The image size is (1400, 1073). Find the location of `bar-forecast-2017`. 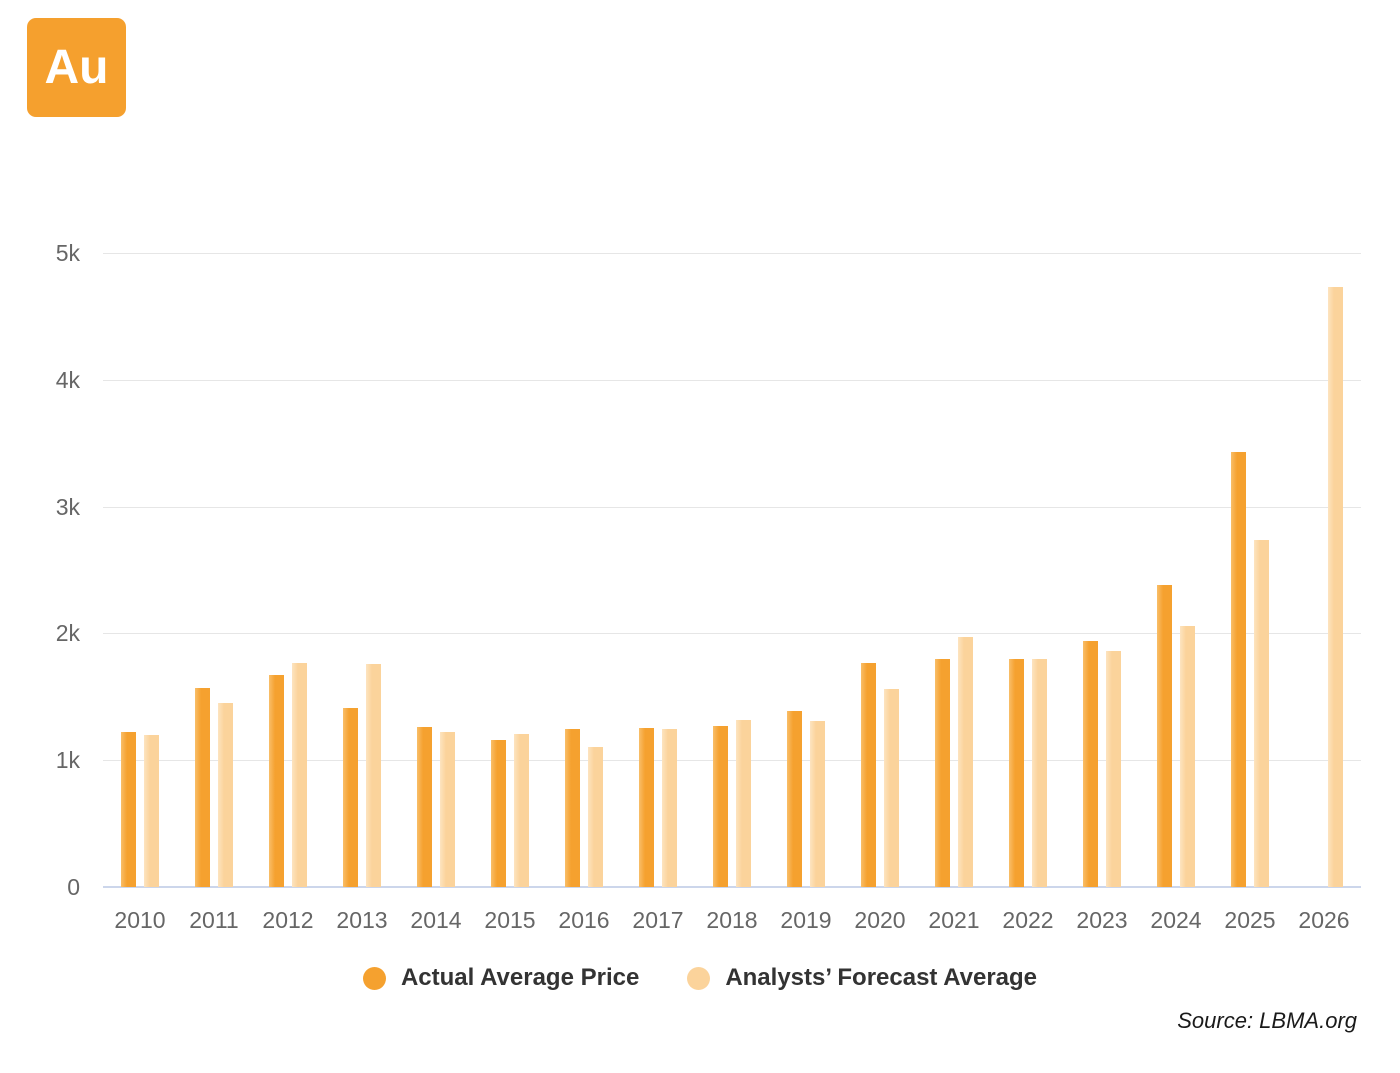

bar-forecast-2017 is located at coordinates (669, 808).